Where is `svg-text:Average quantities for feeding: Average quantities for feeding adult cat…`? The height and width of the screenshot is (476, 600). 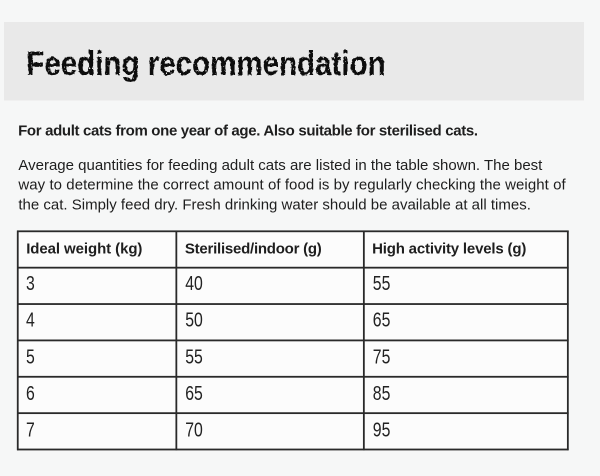
svg-text:Average quantities for feeding: Average quantities for feeding adult cat… is located at coordinates (280, 165).